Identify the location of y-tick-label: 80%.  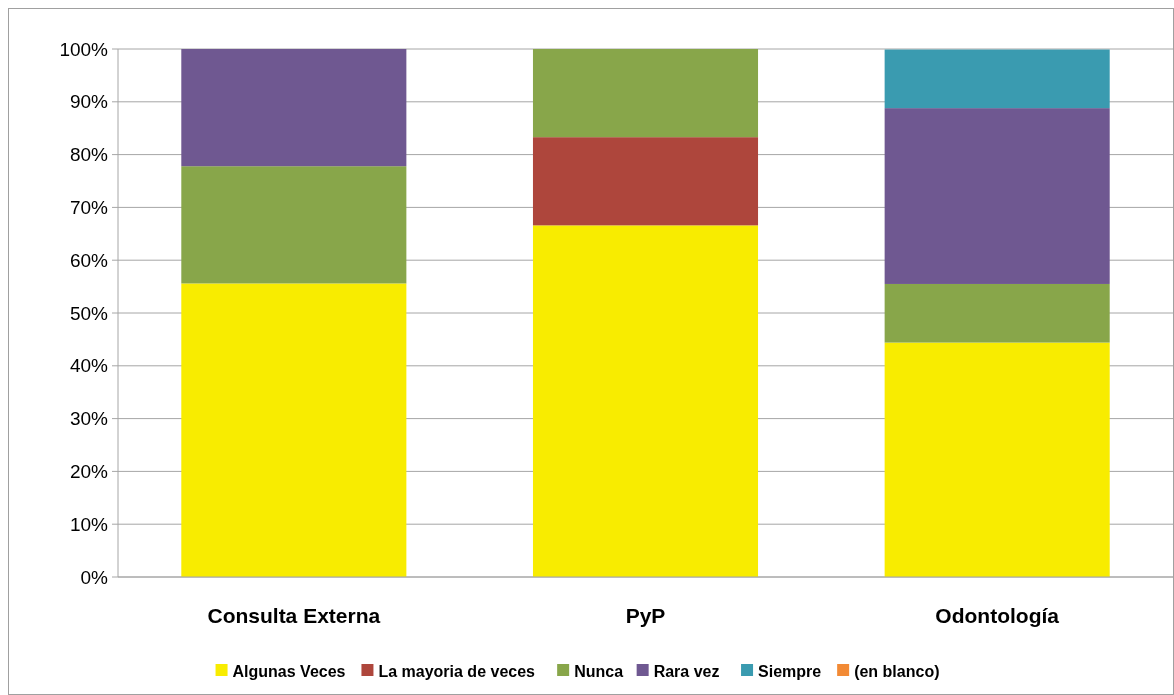
(89, 155).